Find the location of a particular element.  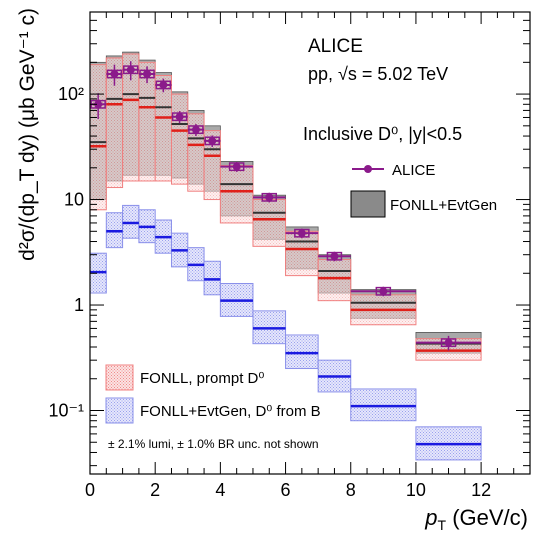

x-tick-label: 2 is located at coordinates (155, 490).